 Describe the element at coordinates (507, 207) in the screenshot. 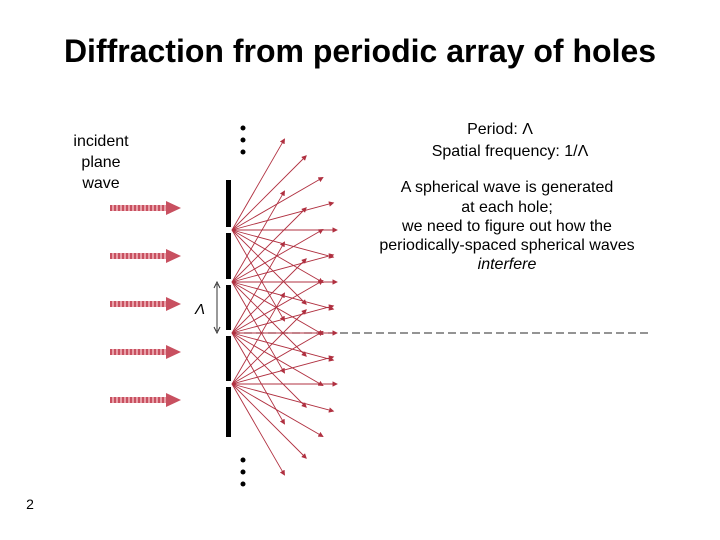

I see `description-line: at each hole;` at that location.